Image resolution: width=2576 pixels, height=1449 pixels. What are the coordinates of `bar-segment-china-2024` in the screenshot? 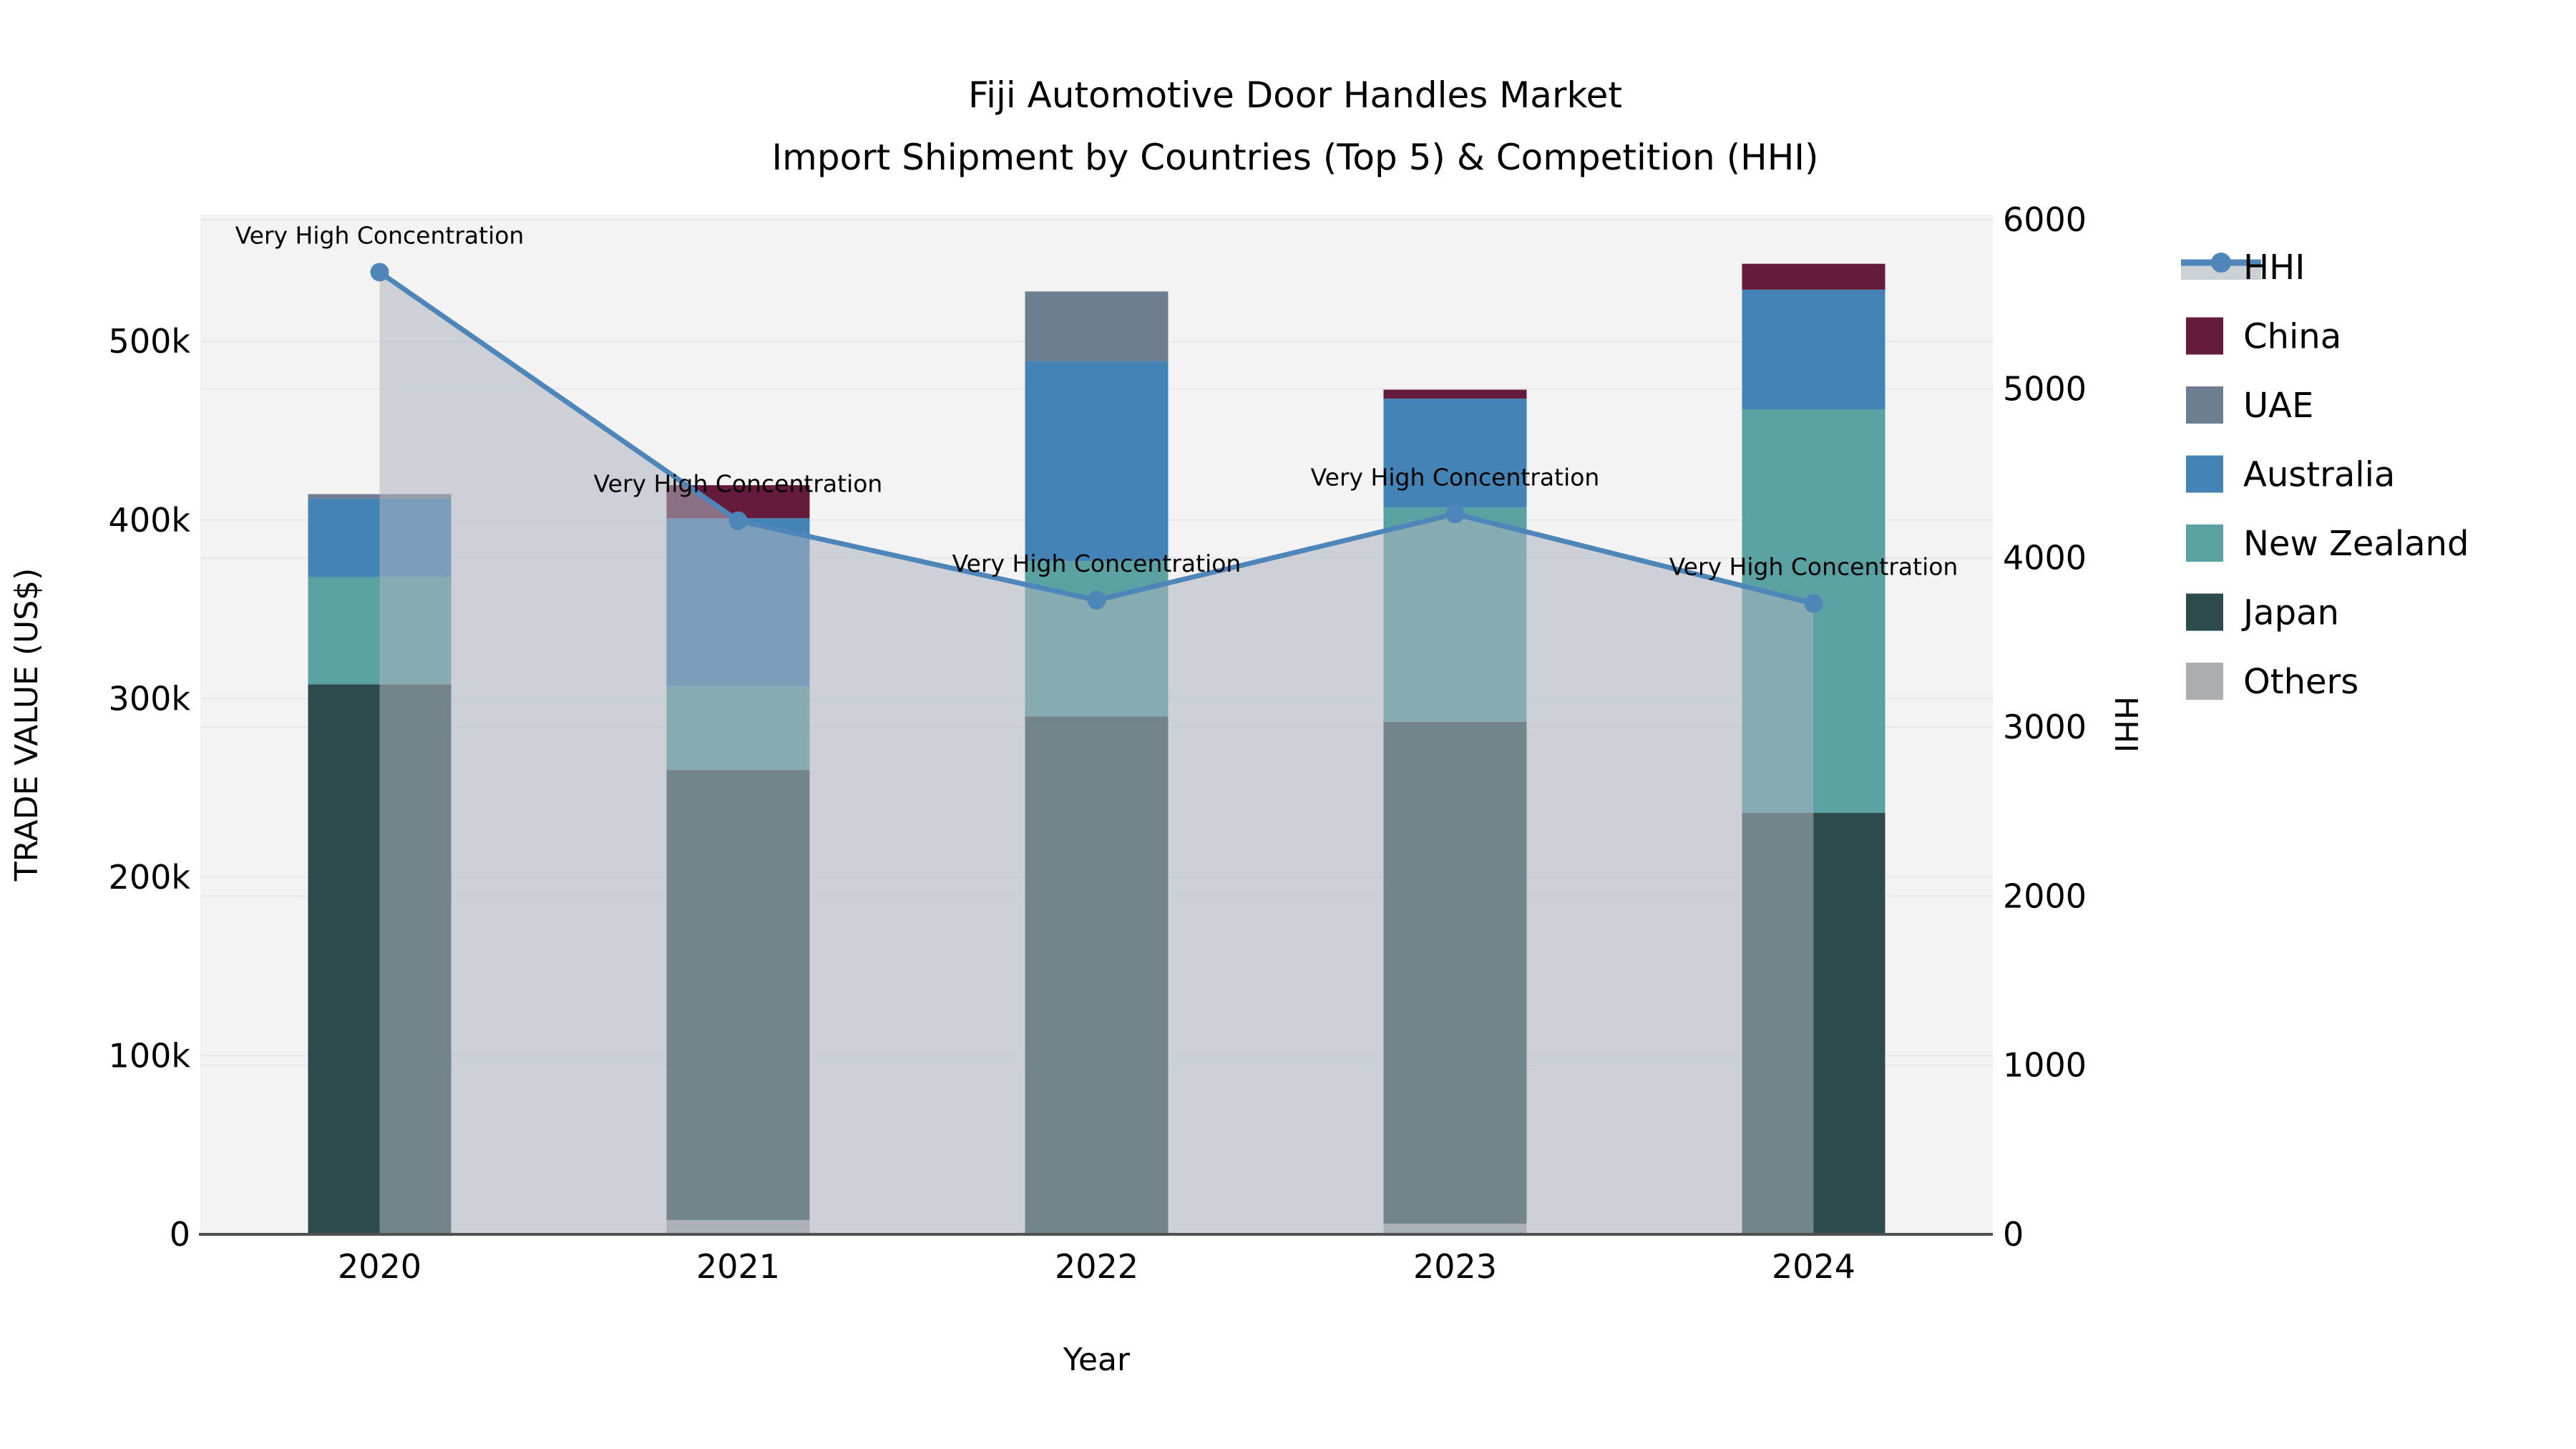 It's located at (1813, 276).